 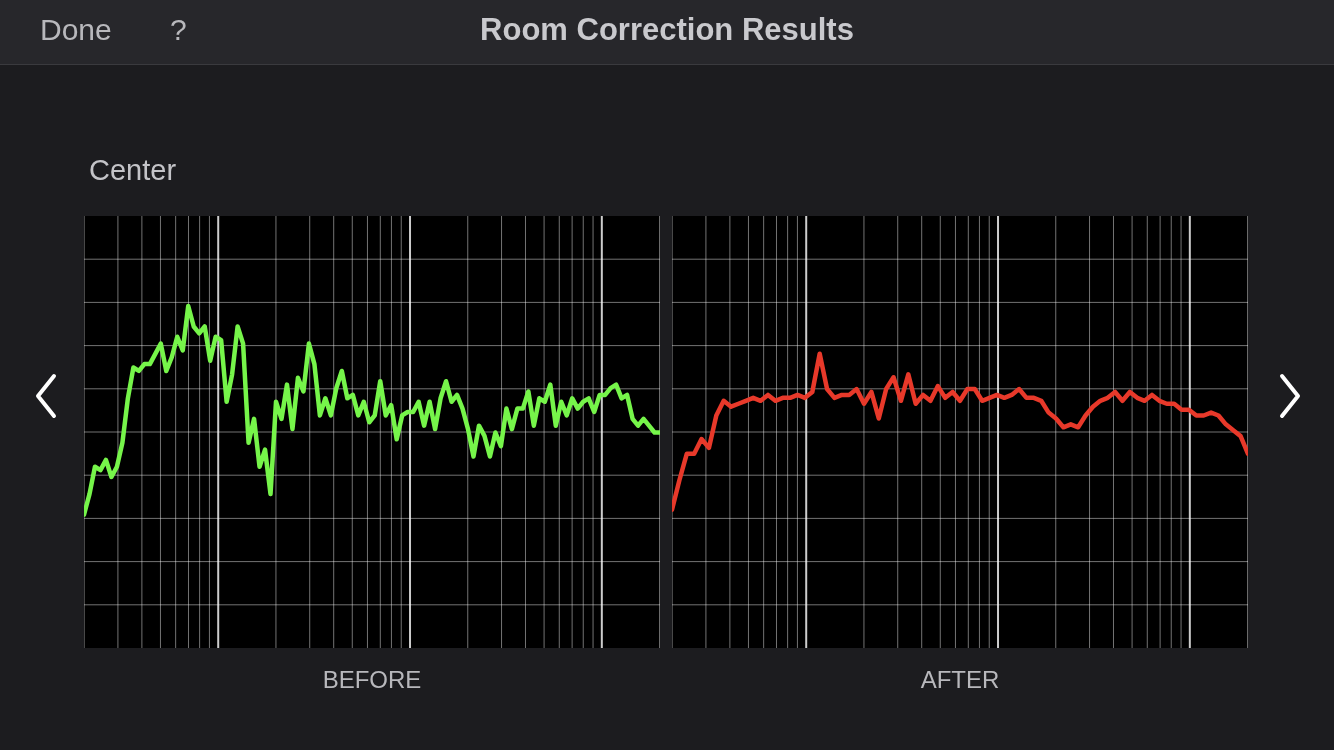 I want to click on x-axis-title: BEFORE, so click(x=372, y=680).